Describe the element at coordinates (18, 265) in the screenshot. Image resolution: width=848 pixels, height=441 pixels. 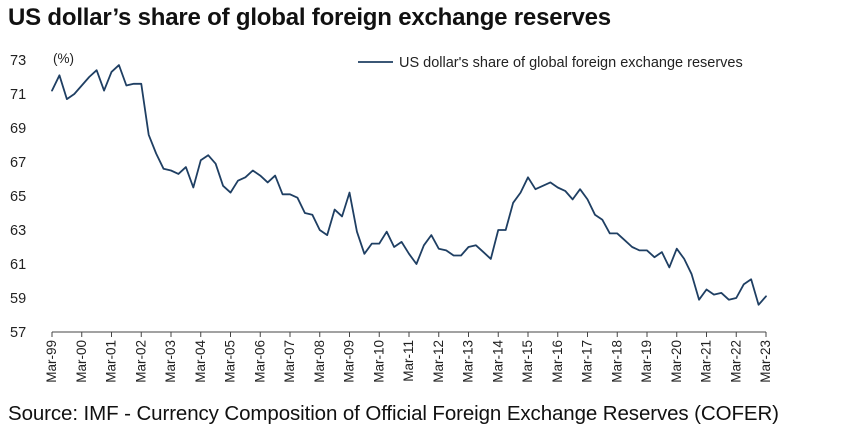
I see `y-tick-label: 61` at that location.